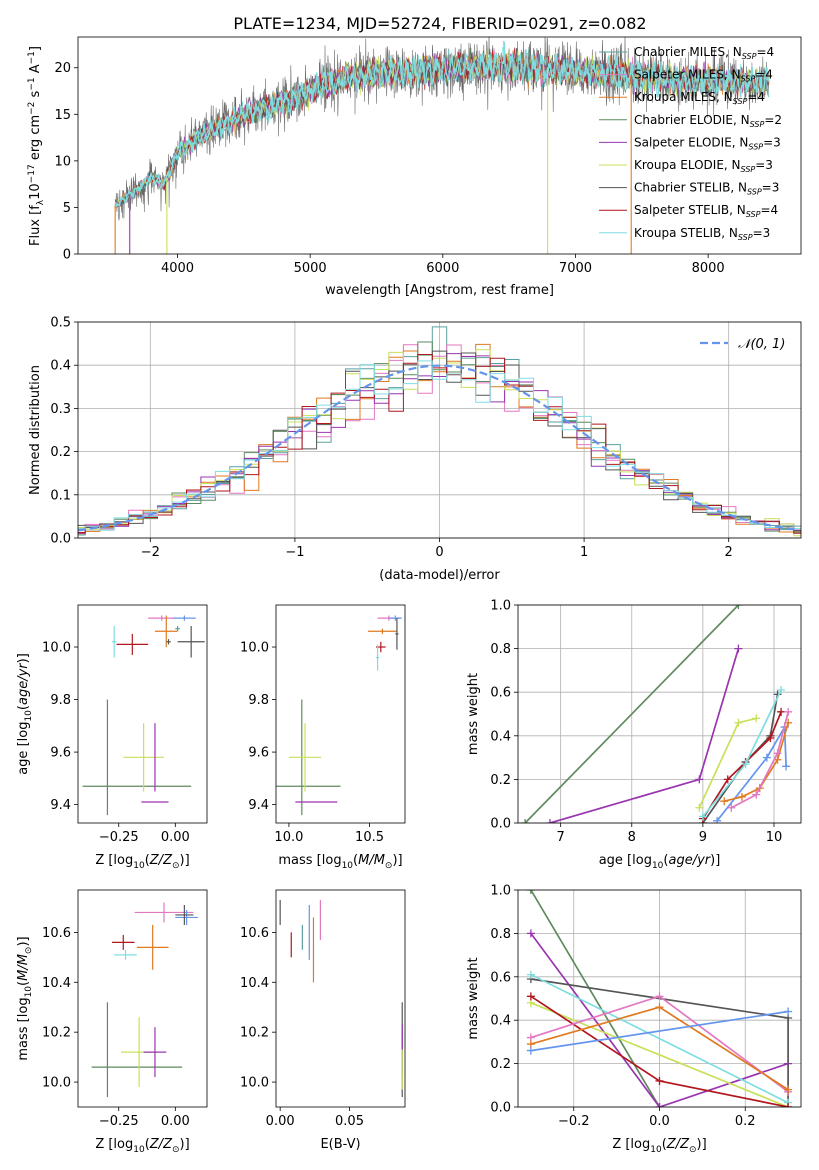  What do you see at coordinates (341, 998) in the screenshot?
I see `mass_vs_ebv-plot-area` at bounding box center [341, 998].